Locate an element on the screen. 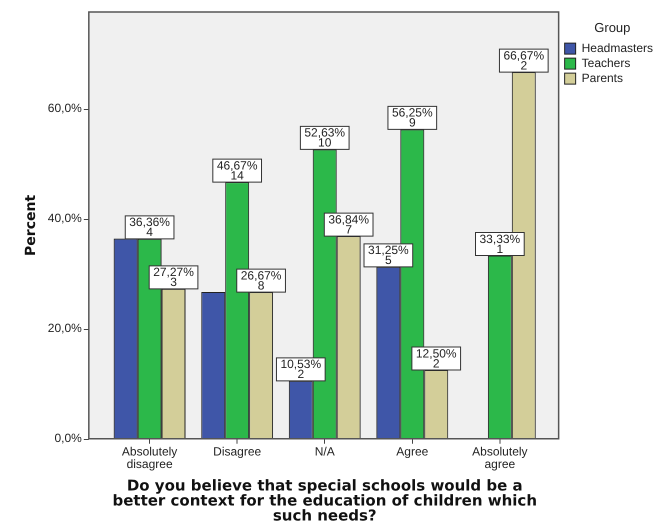  data-label: 26,67% 8 is located at coordinates (261, 280).